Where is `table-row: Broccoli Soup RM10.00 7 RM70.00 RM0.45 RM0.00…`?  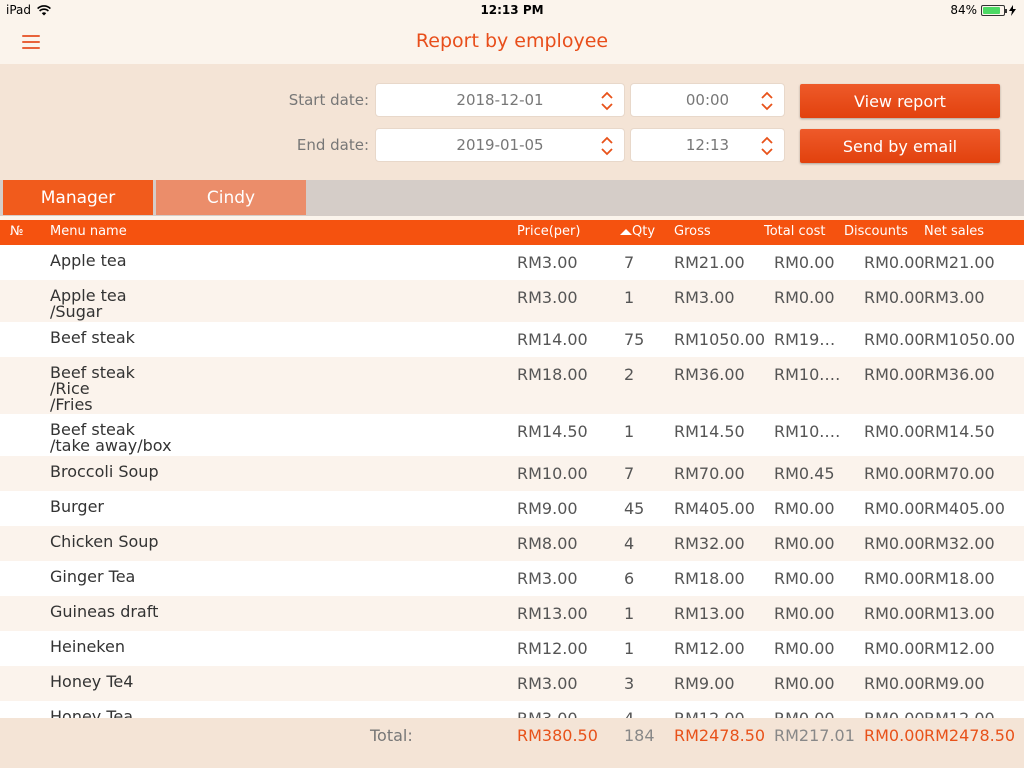 table-row: Broccoli Soup RM10.00 7 RM70.00 RM0.45 RM0.00… is located at coordinates (512, 473).